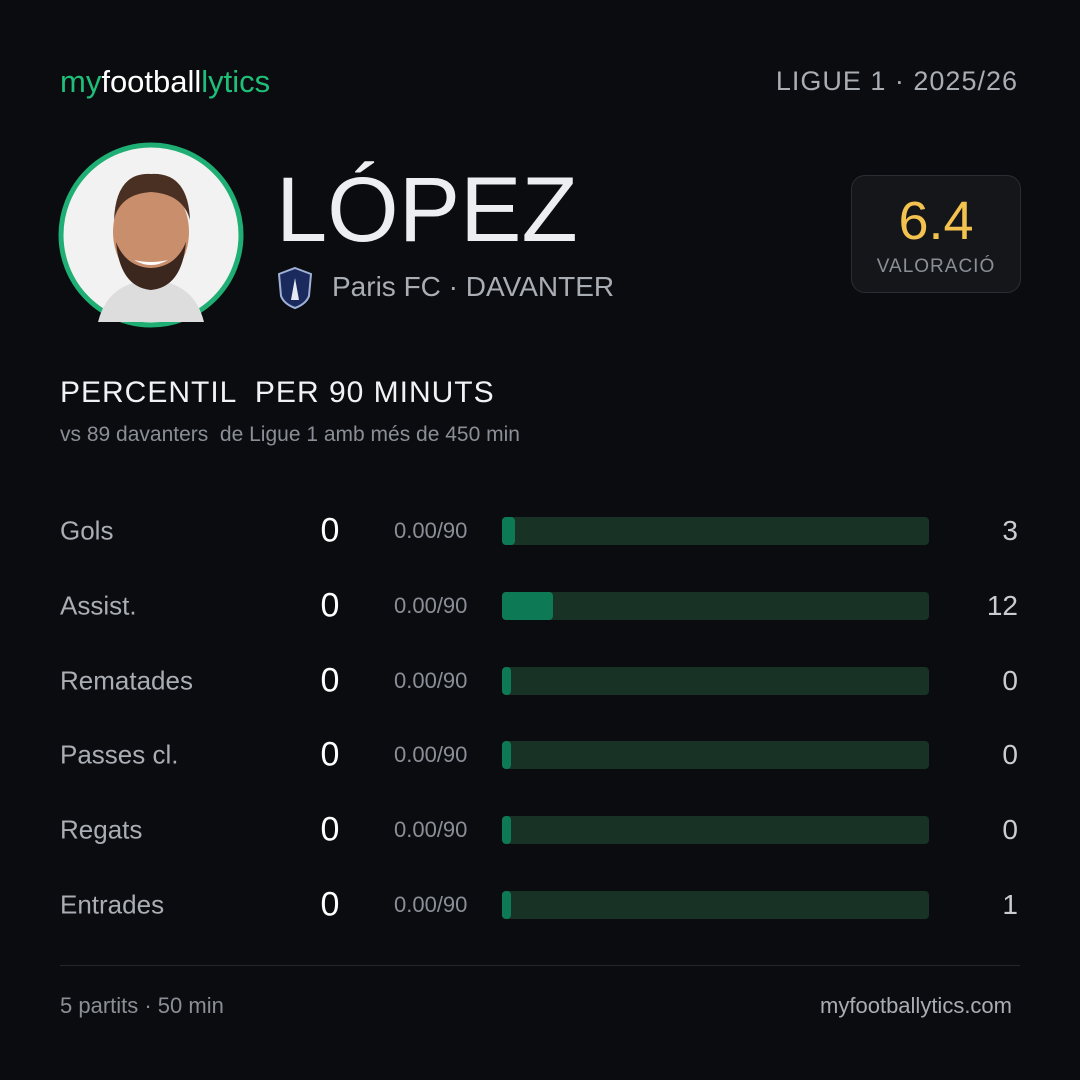  I want to click on brand-part: lytics, so click(236, 81).